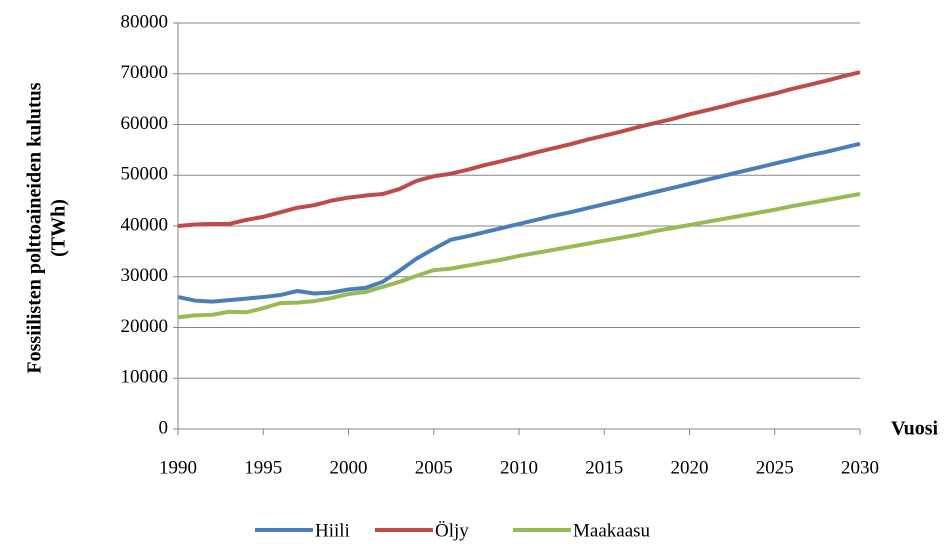  What do you see at coordinates (145, 72) in the screenshot?
I see `y-tick-label: 70000` at bounding box center [145, 72].